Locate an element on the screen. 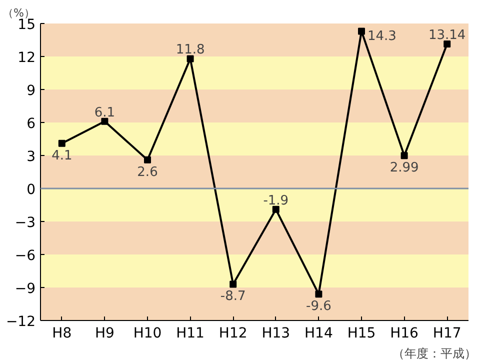 The image size is (490, 360). x-tick-label: H11 is located at coordinates (190, 334).